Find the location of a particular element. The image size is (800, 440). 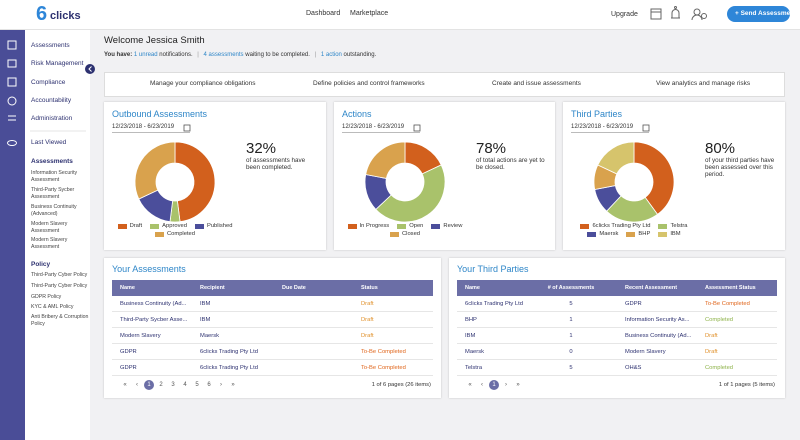

column-header: Assessment Status is located at coordinates (730, 288).